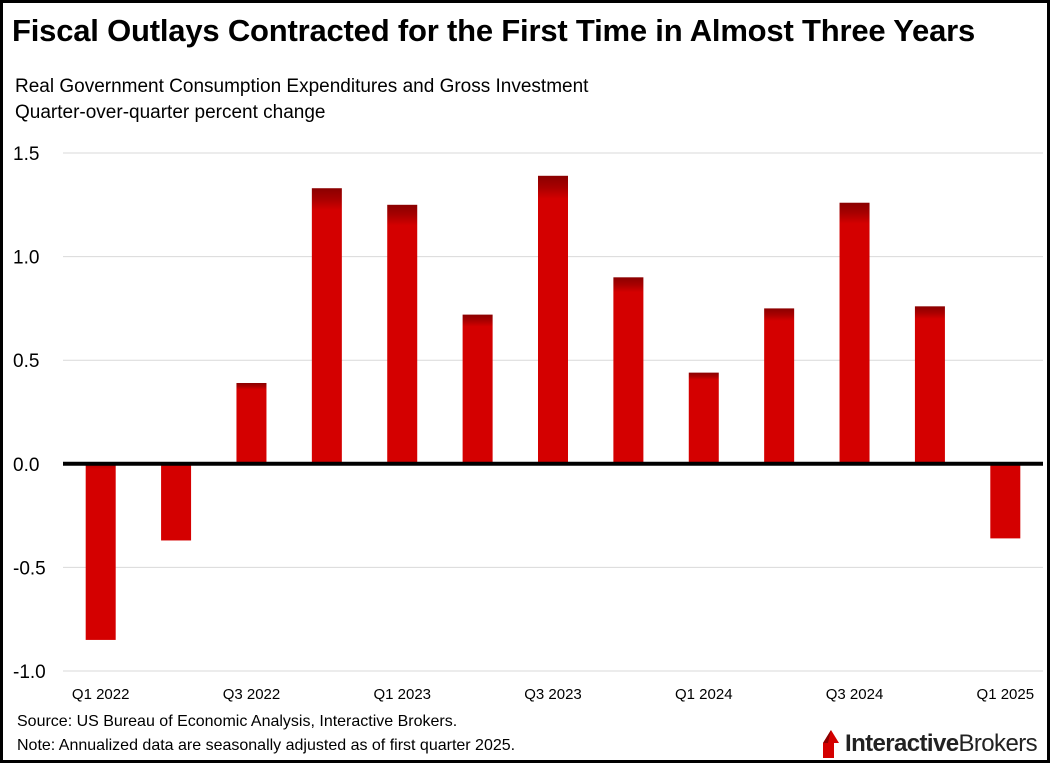 The width and height of the screenshot is (1050, 763). I want to click on logo-text-bold: Interactive, so click(902, 743).